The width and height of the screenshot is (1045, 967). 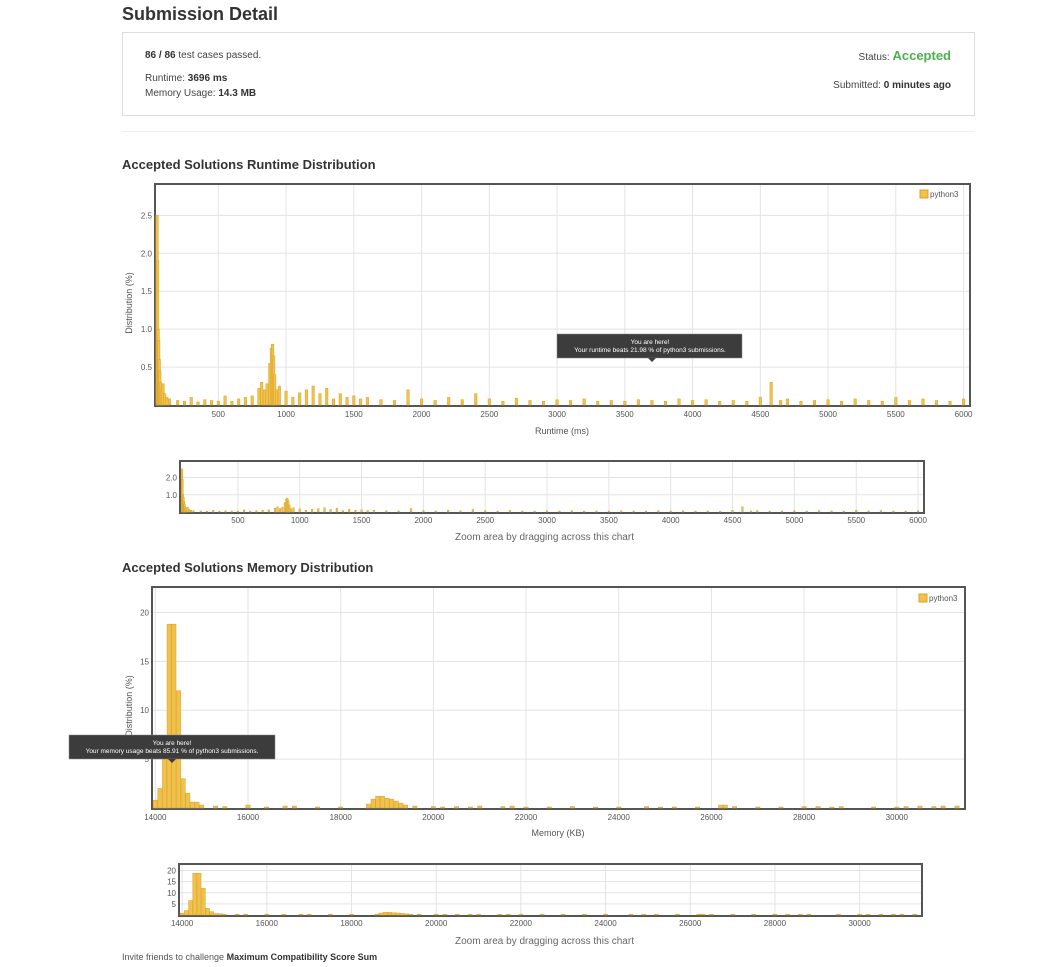 I want to click on x-tick-label: 3000, so click(x=557, y=414).